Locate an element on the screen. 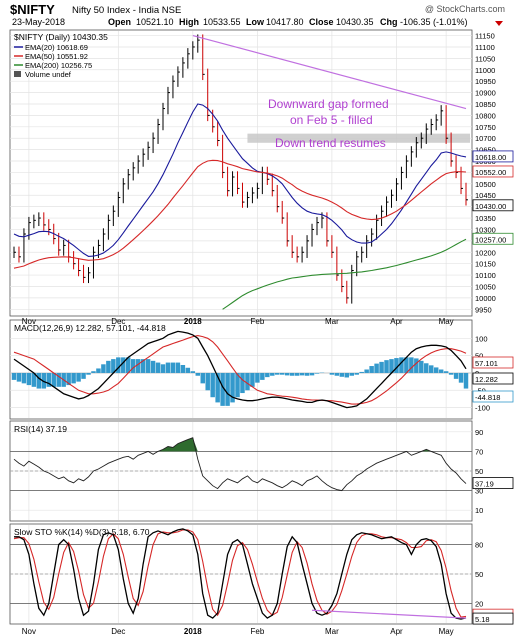 Image resolution: width=515 pixels, height=640 pixels. copyright: @ StockCharts.com is located at coordinates (465, 9).